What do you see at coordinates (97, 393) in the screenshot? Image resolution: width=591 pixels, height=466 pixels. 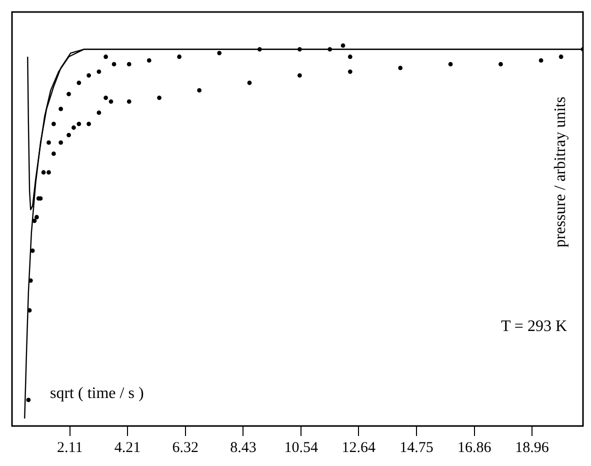 I see `x-axis-title: sqrt ( time / s )` at bounding box center [97, 393].